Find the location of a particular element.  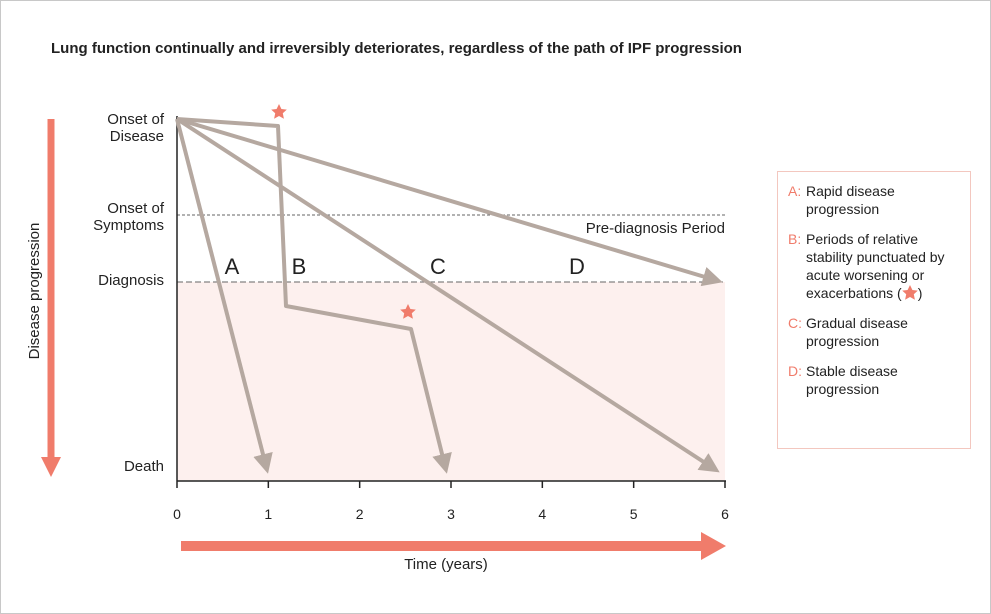

legend-item: D: Stable disease progression is located at coordinates (874, 380).